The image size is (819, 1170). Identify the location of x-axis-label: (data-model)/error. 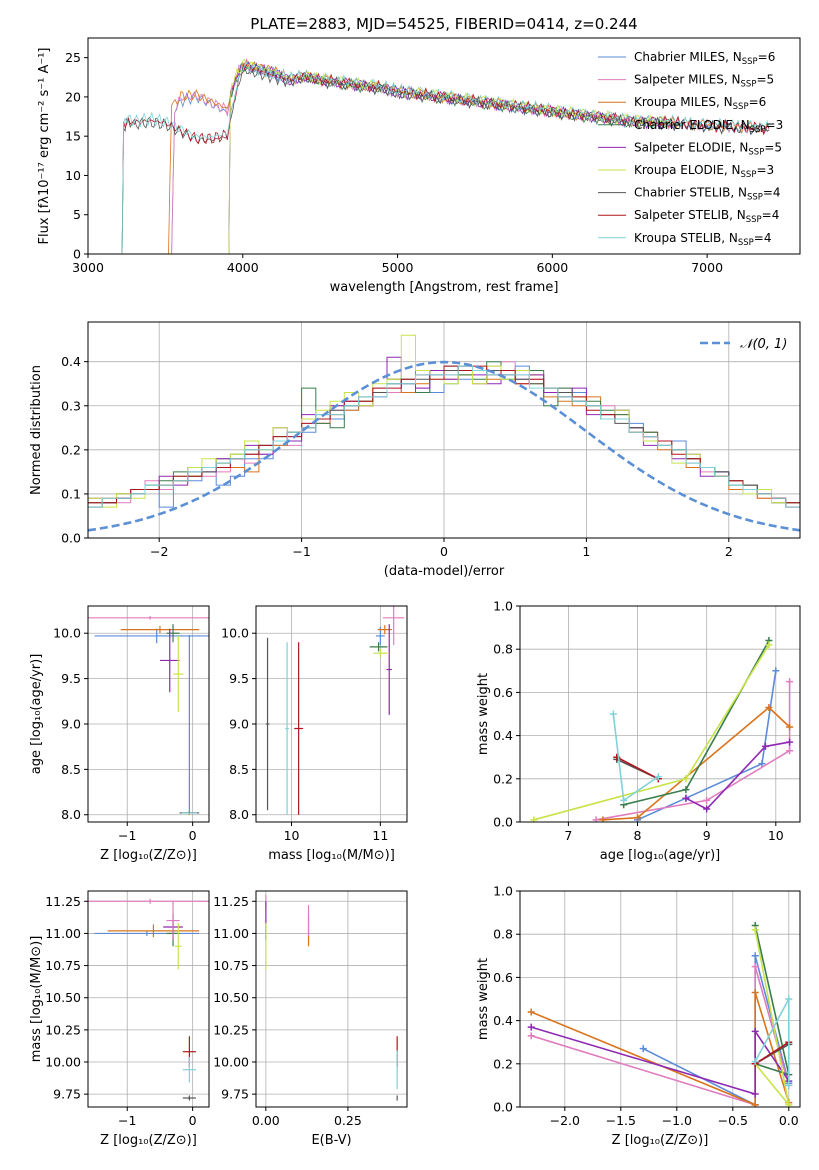
(444, 571).